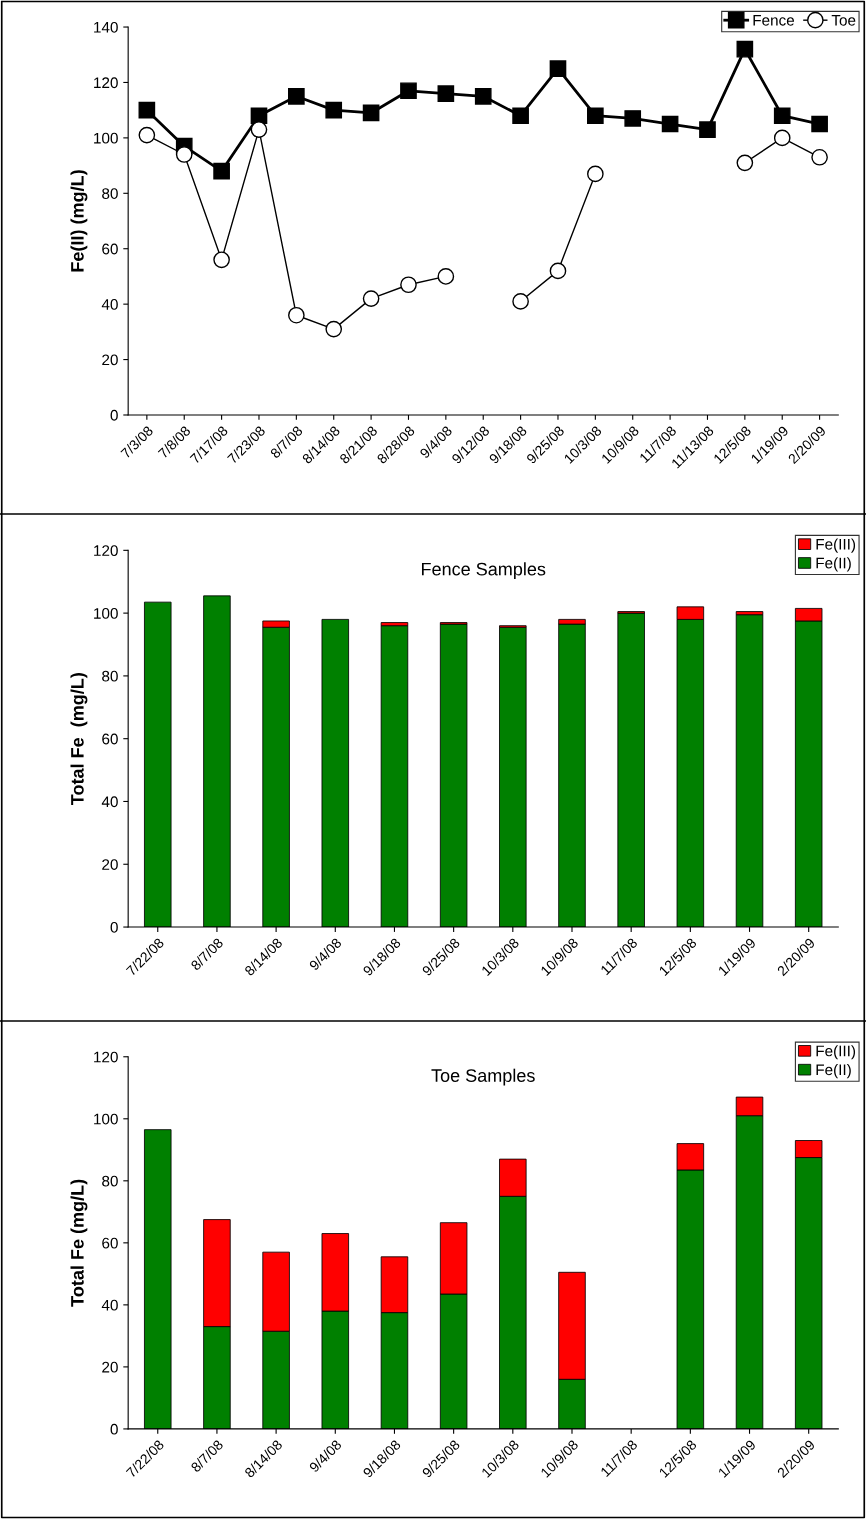  Describe the element at coordinates (843, 20) in the screenshot. I see `legend-label: Toe` at that location.